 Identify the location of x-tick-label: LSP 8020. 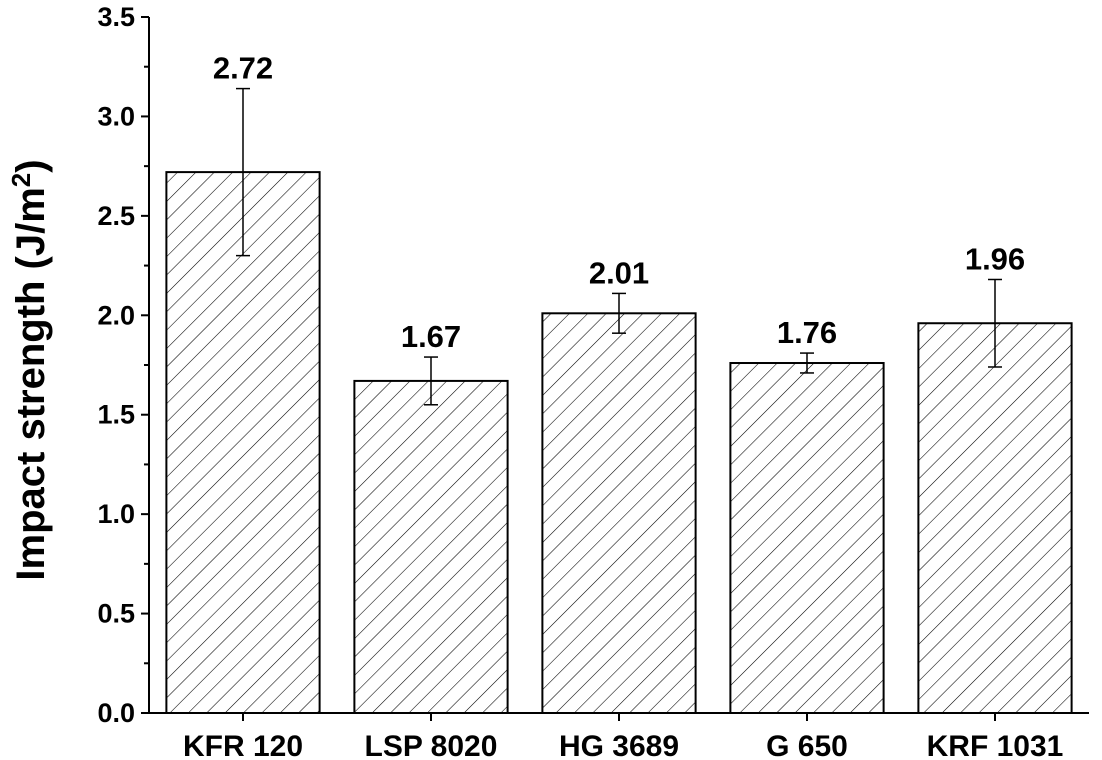
(431, 745).